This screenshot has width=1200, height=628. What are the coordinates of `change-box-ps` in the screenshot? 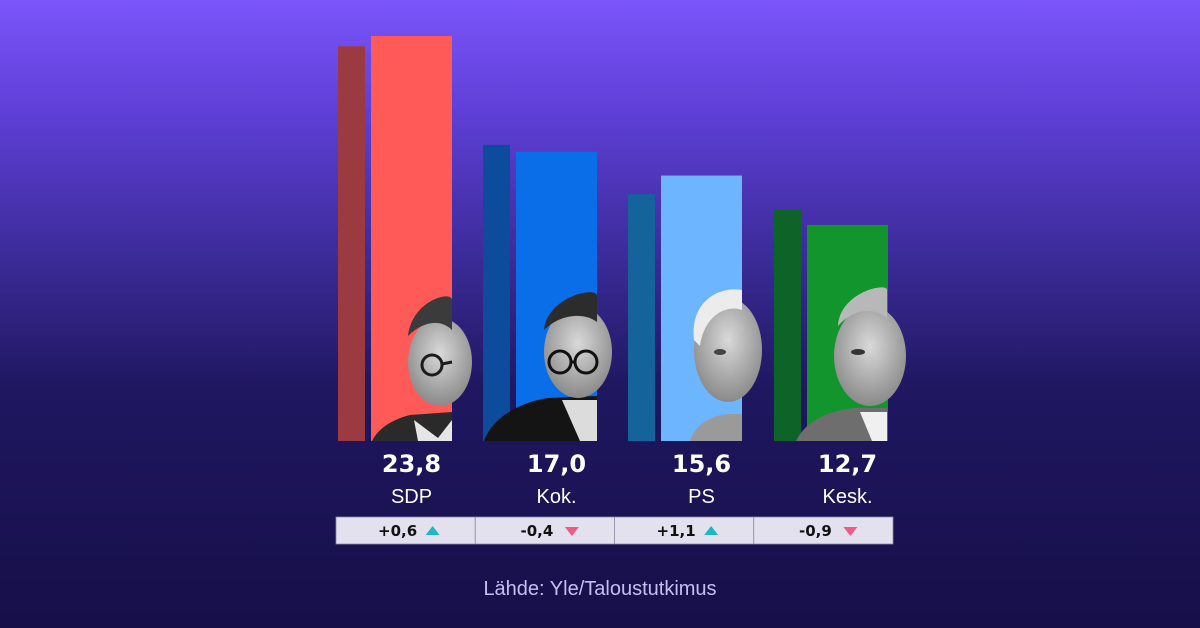 It's located at (684, 530).